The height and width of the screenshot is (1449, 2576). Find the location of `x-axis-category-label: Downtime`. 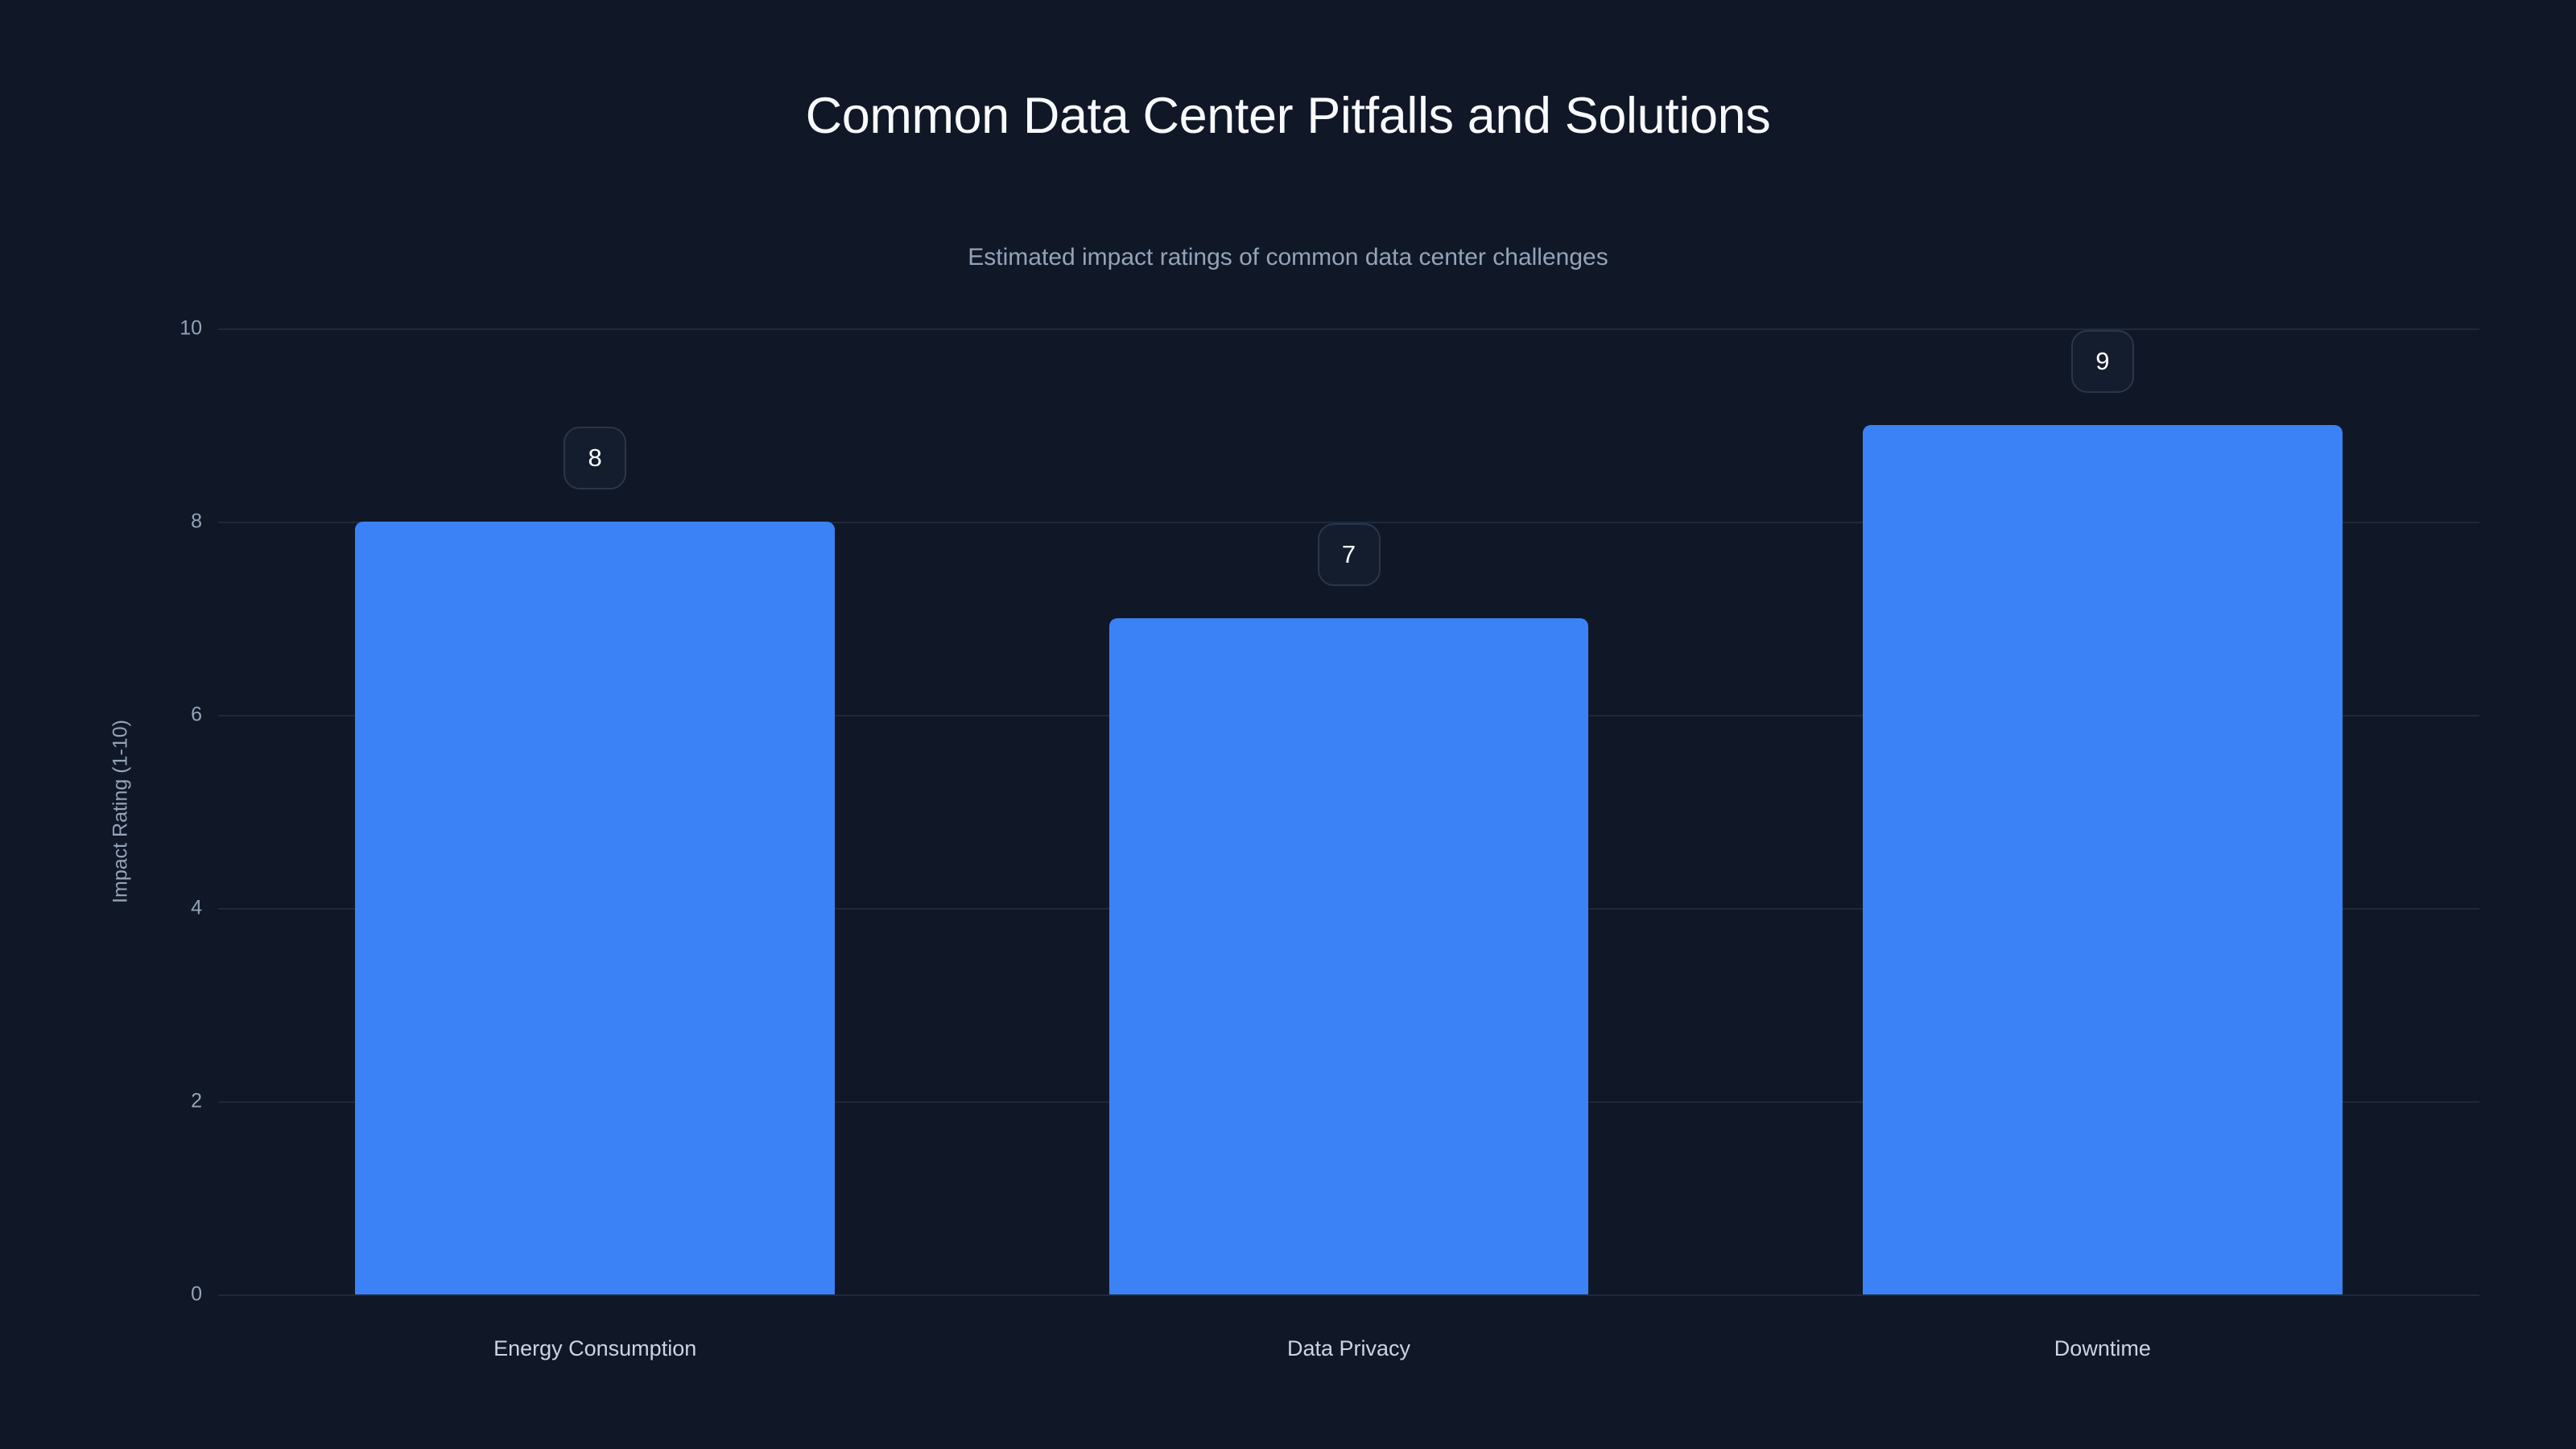

x-axis-category-label: Downtime is located at coordinates (2102, 1348).